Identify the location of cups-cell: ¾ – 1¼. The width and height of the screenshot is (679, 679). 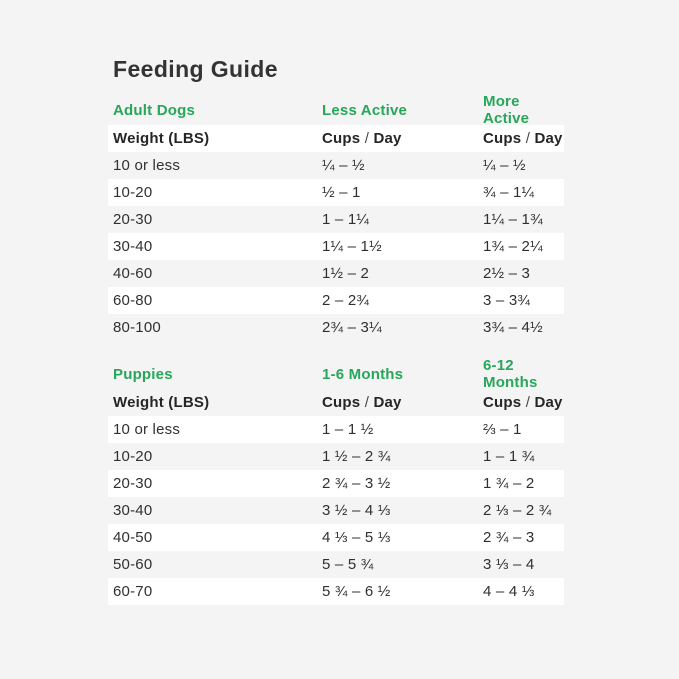
(509, 192).